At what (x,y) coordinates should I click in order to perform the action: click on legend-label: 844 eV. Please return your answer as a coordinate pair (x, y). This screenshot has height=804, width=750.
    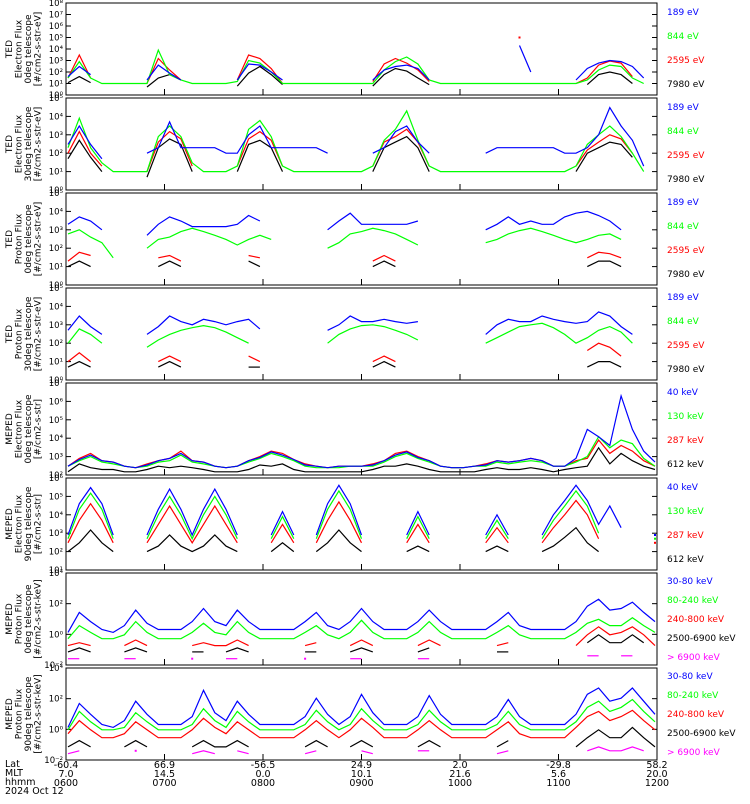
    Looking at the image, I should click on (683, 227).